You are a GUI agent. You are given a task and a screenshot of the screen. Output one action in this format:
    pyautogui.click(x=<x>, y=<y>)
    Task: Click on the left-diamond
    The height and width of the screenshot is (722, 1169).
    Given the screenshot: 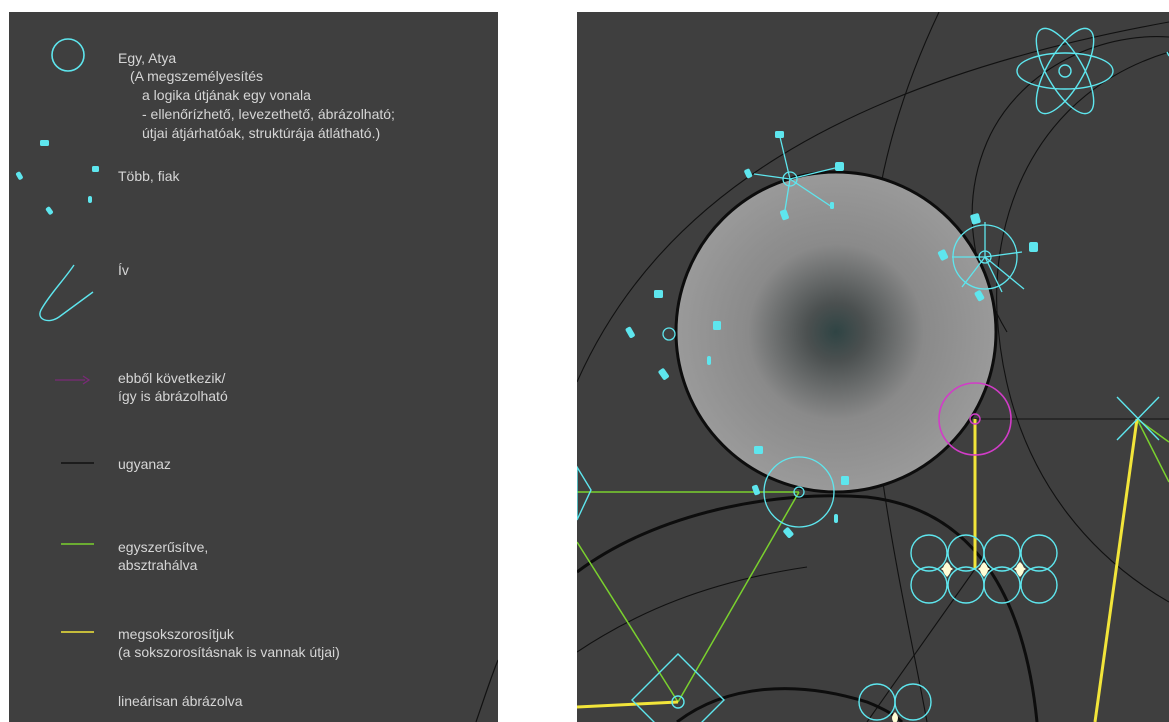 What is the action you would take?
    pyautogui.click(x=584, y=493)
    